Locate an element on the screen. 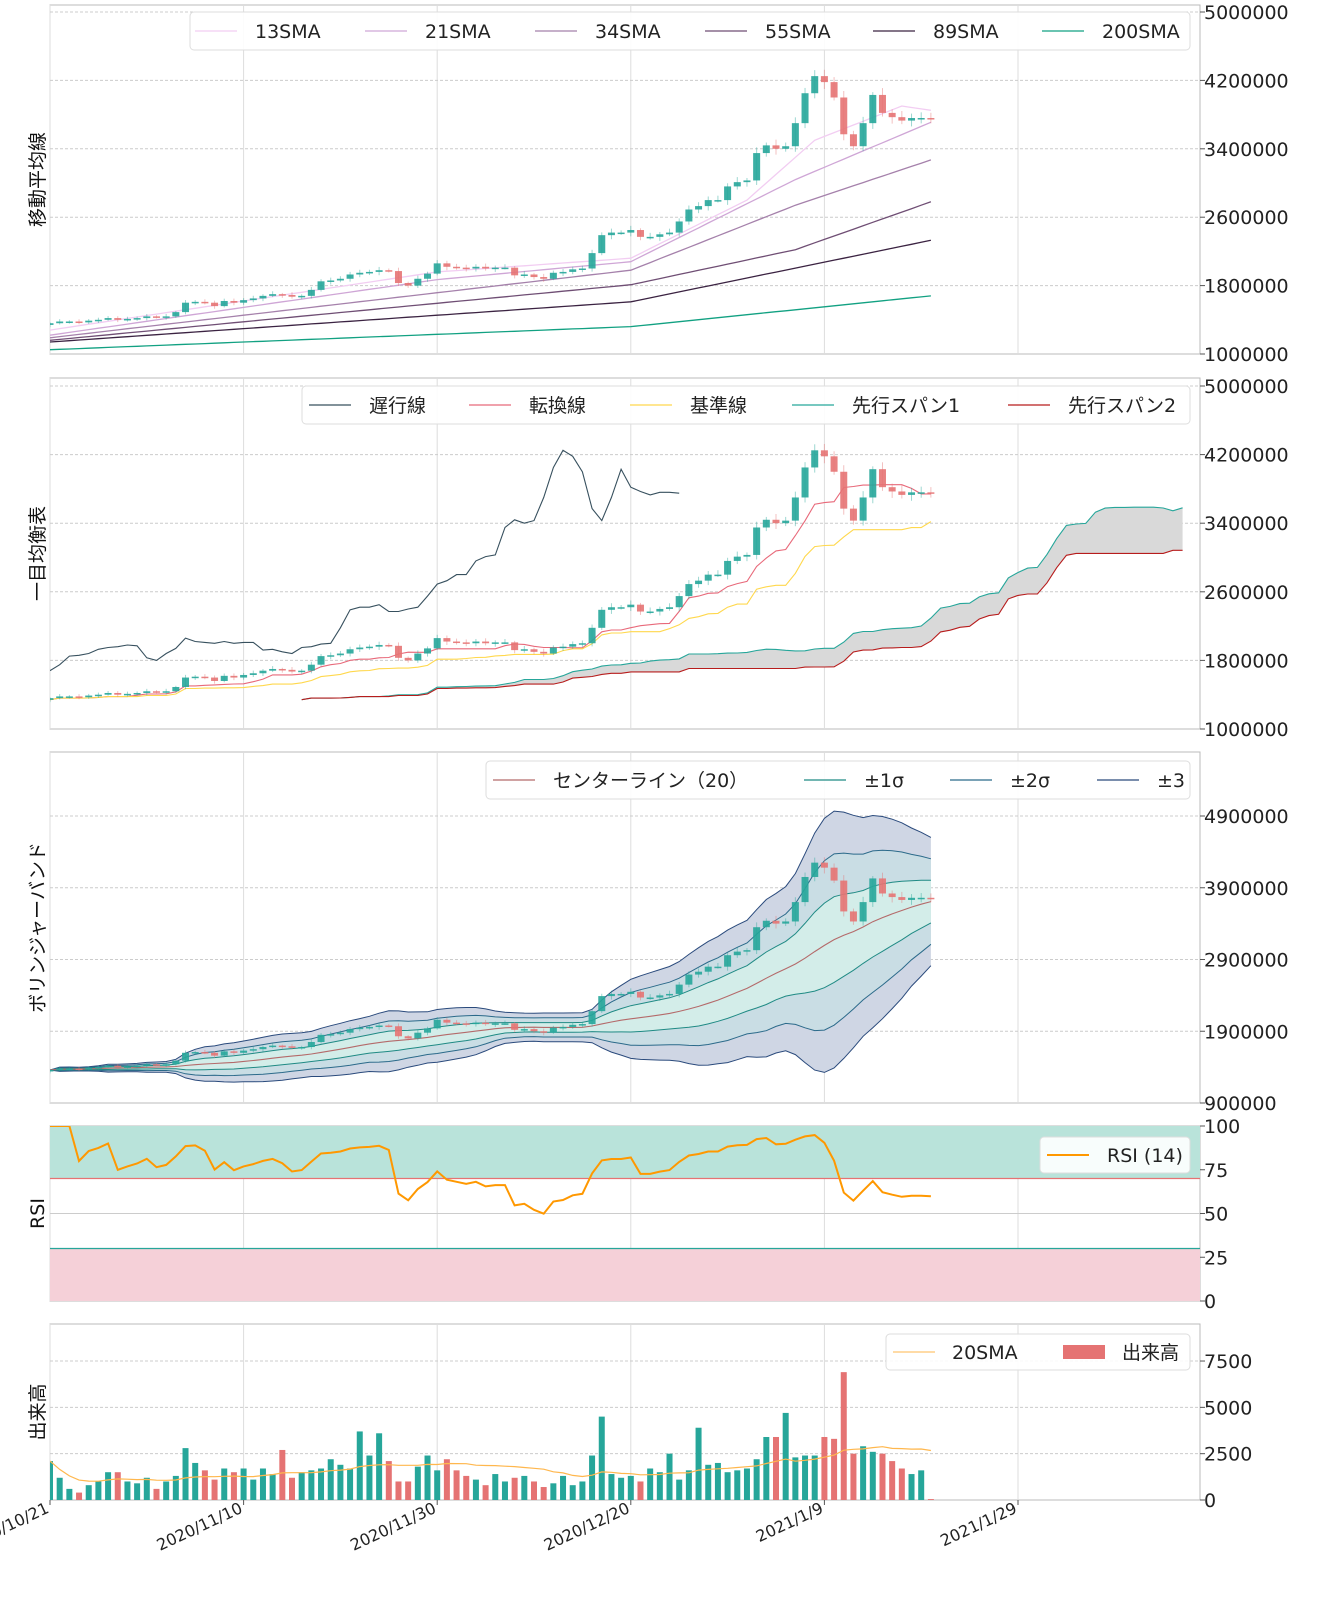 The height and width of the screenshot is (1600, 1326). sma-line-34SMA is located at coordinates (491, 249).